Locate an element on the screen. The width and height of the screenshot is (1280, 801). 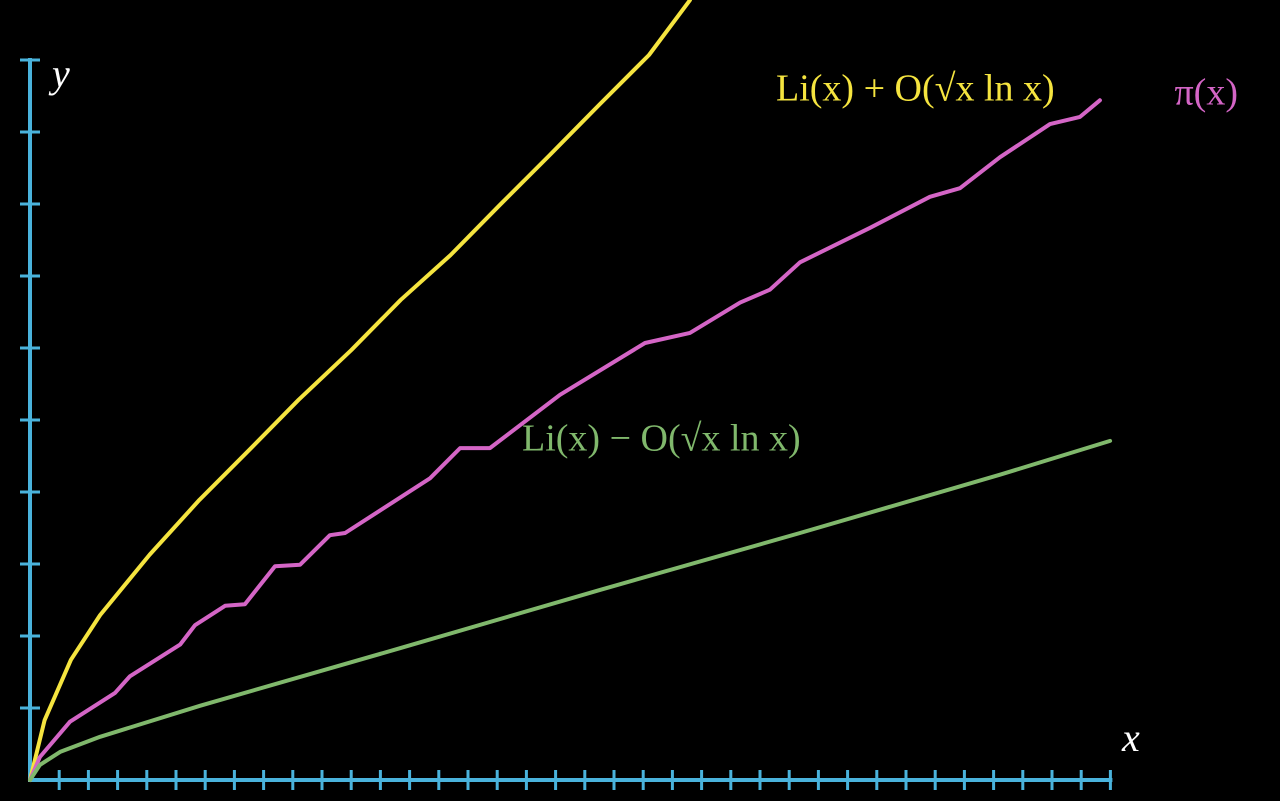
x-axis-label: x is located at coordinates (1130, 737).